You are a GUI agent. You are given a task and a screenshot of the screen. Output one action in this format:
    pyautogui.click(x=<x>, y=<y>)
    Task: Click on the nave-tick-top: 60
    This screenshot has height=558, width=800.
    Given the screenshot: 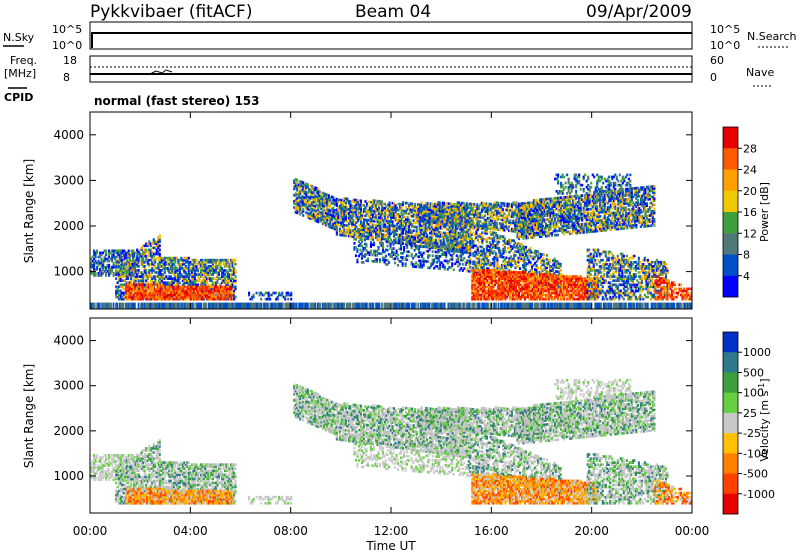 What is the action you would take?
    pyautogui.click(x=717, y=60)
    